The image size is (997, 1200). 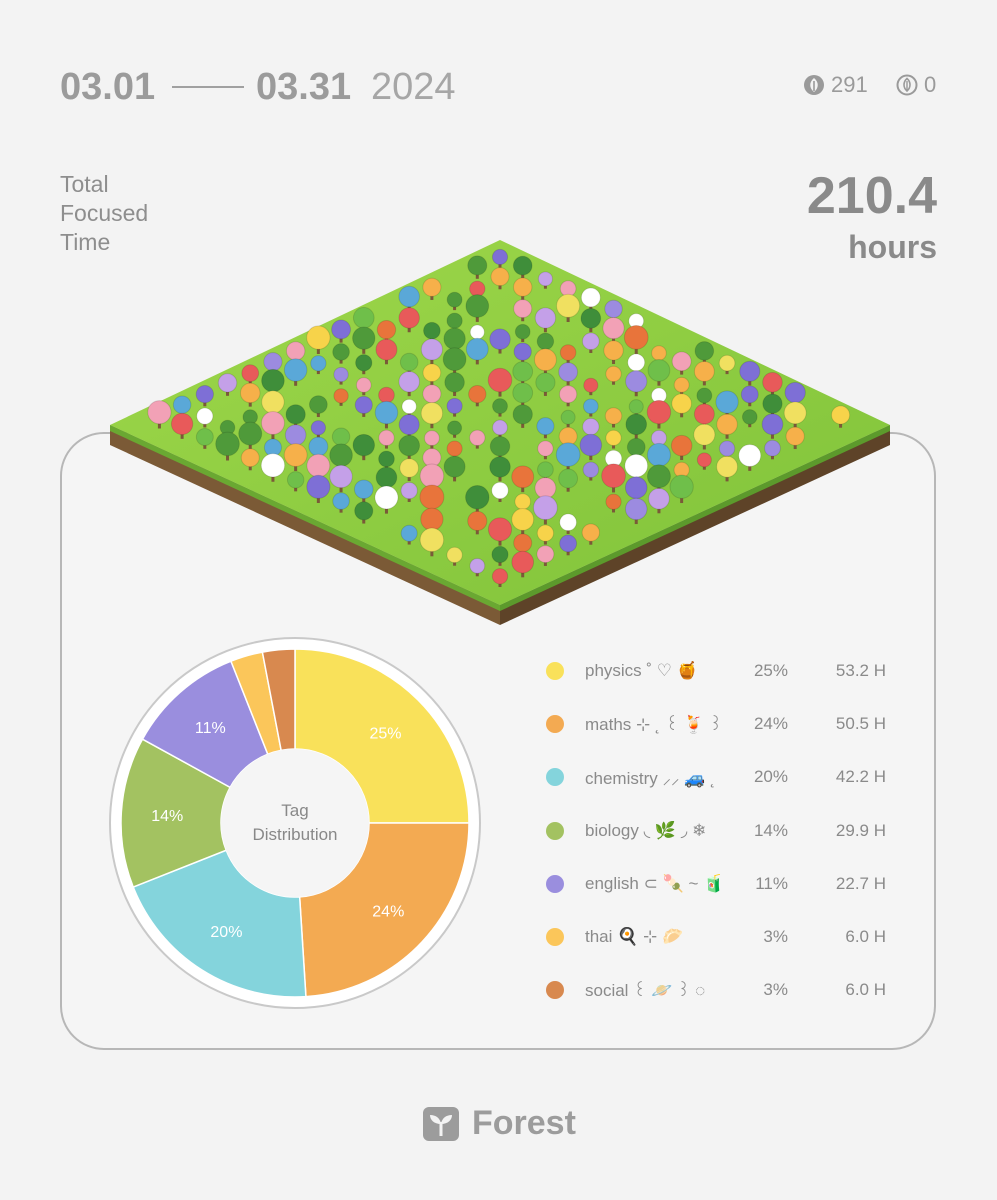 What do you see at coordinates (646, 830) in the screenshot?
I see `legend-tag-name: biology ◟ 🌿 ◞ ❄` at bounding box center [646, 830].